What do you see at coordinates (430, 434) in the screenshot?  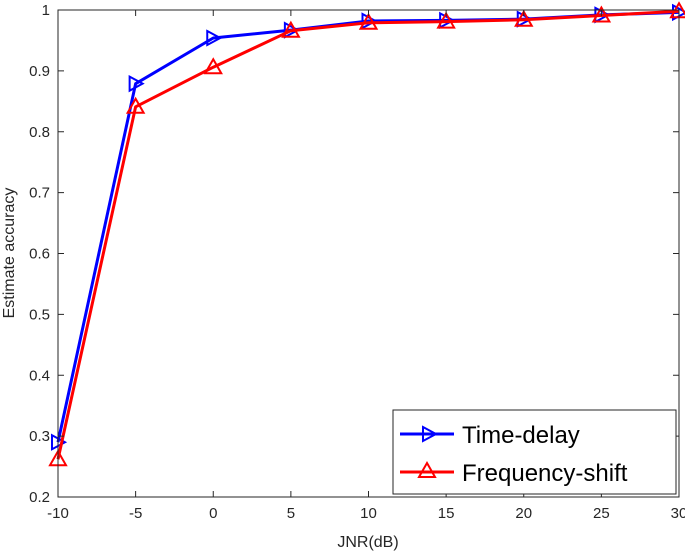 I see `legend-marker-time-delay` at bounding box center [430, 434].